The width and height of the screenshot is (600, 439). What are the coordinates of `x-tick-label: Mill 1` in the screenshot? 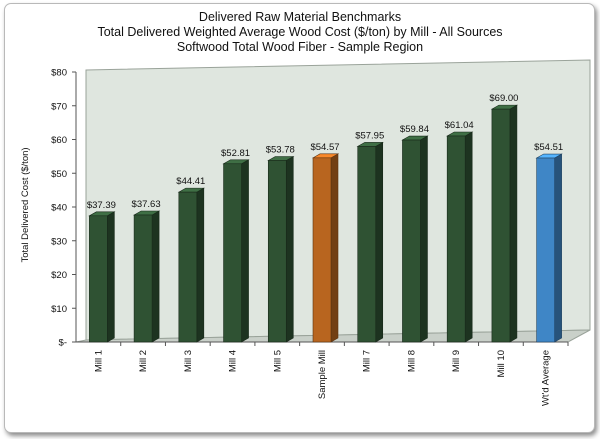 It's located at (98, 361).